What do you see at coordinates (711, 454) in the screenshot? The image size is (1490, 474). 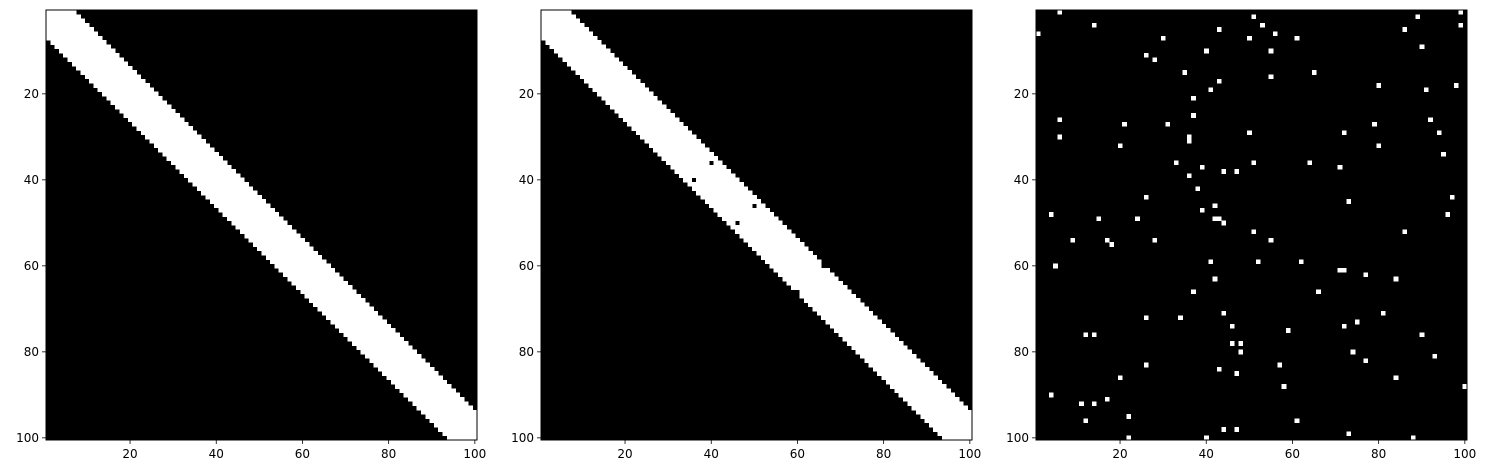 I see `x-tick-label: 40` at bounding box center [711, 454].